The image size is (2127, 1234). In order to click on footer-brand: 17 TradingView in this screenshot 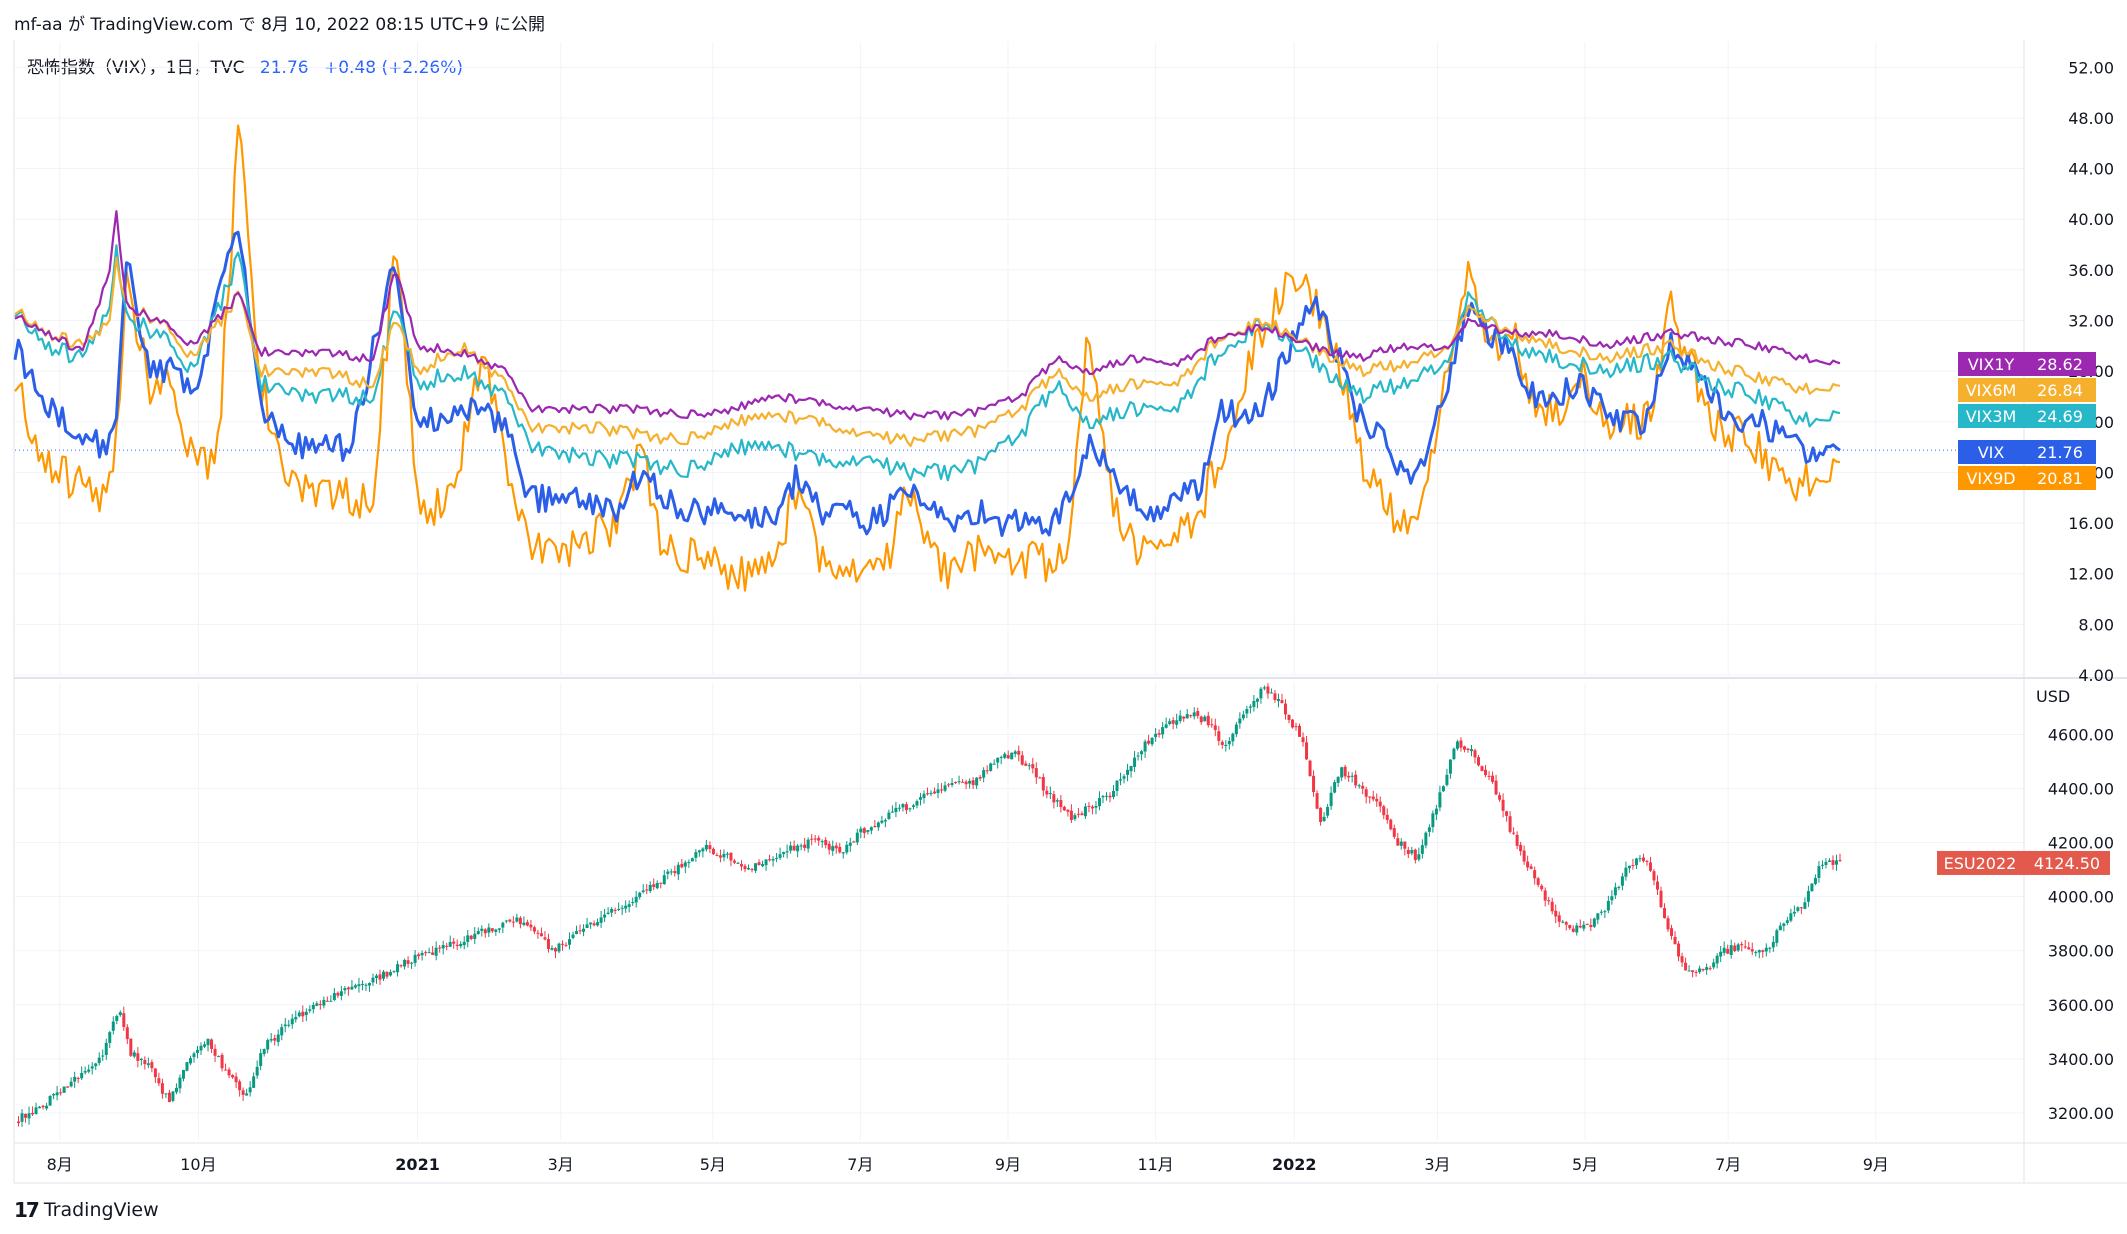, I will do `click(86, 1210)`.